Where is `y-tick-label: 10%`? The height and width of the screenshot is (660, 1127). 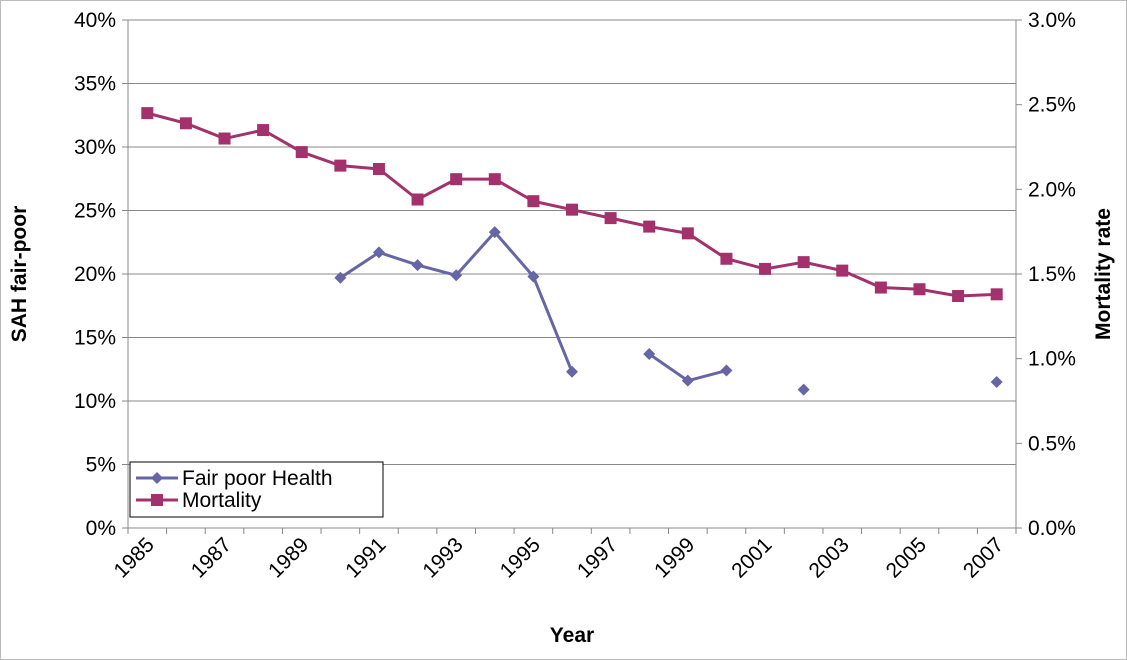 y-tick-label: 10% is located at coordinates (95, 401).